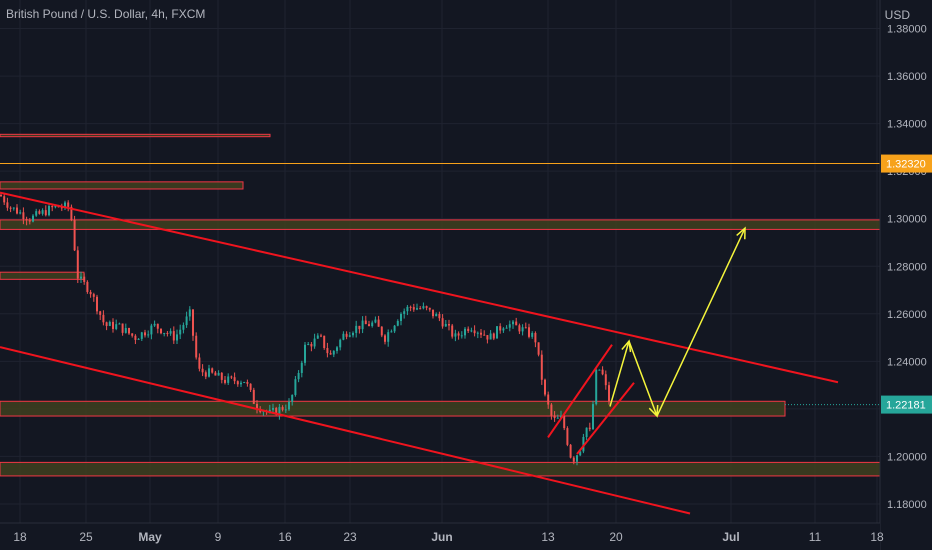 The width and height of the screenshot is (932, 550). Describe the element at coordinates (907, 267) in the screenshot. I see `y-tick-label: 1.28000` at that location.